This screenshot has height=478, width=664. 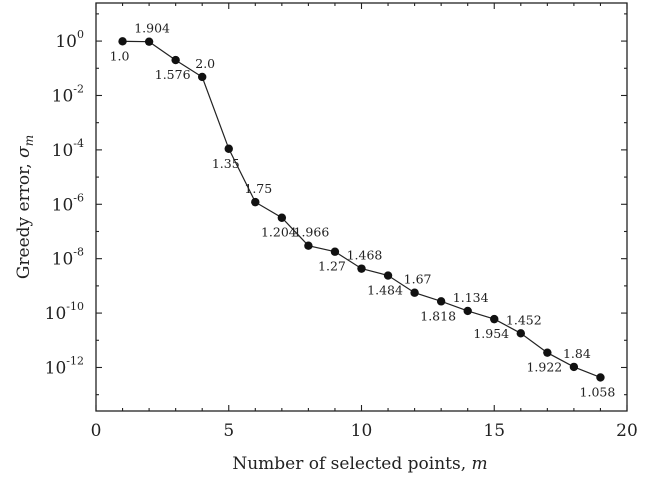 I want to click on y-tick-exponent: -12, so click(x=75, y=360).